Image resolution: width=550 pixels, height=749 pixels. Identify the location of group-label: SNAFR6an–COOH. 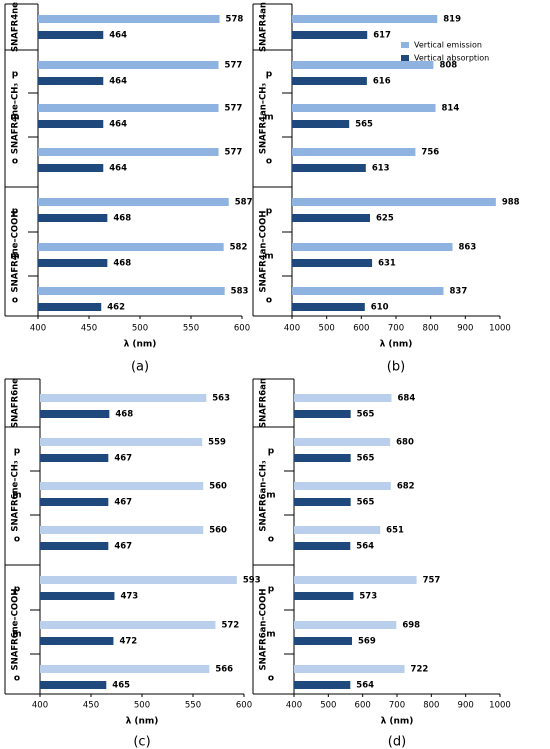
(264, 630).